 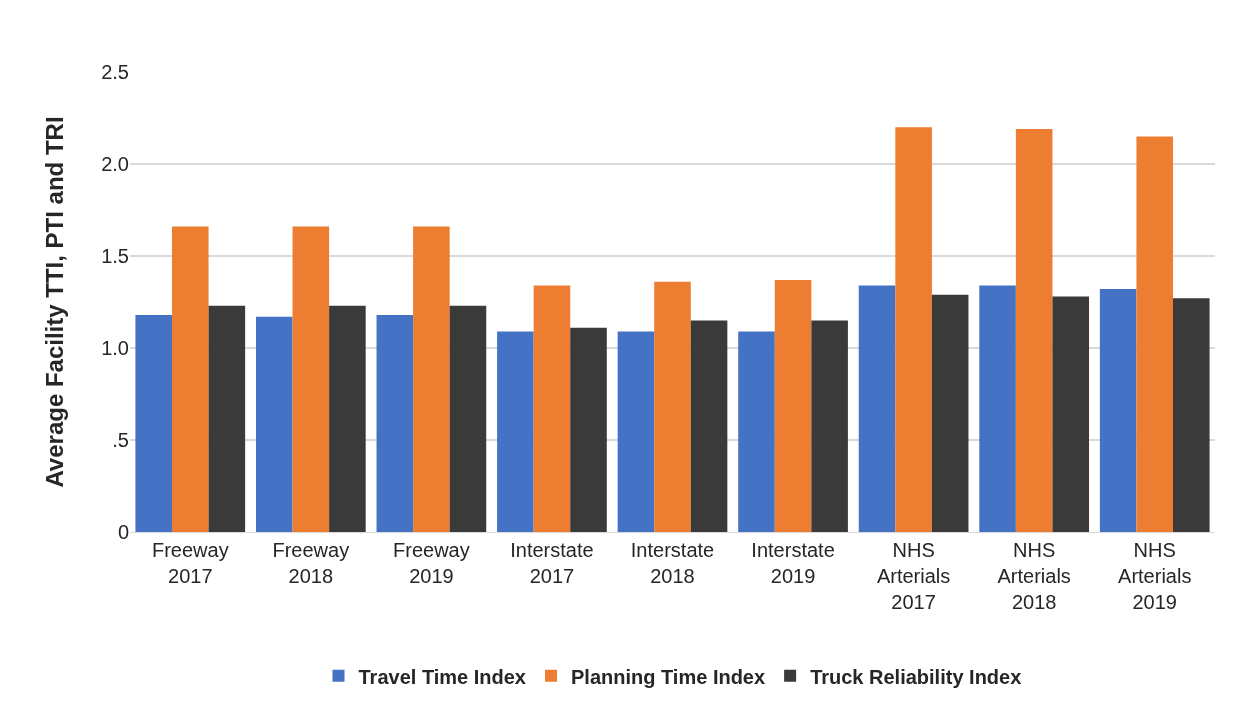 What do you see at coordinates (115, 72) in the screenshot?
I see `y-tick-label: 2.5` at bounding box center [115, 72].